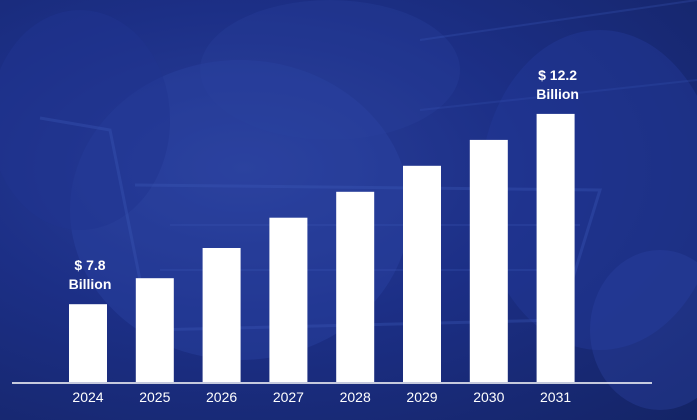 The width and height of the screenshot is (697, 420). What do you see at coordinates (422, 273) in the screenshot?
I see `bar-2029` at bounding box center [422, 273].